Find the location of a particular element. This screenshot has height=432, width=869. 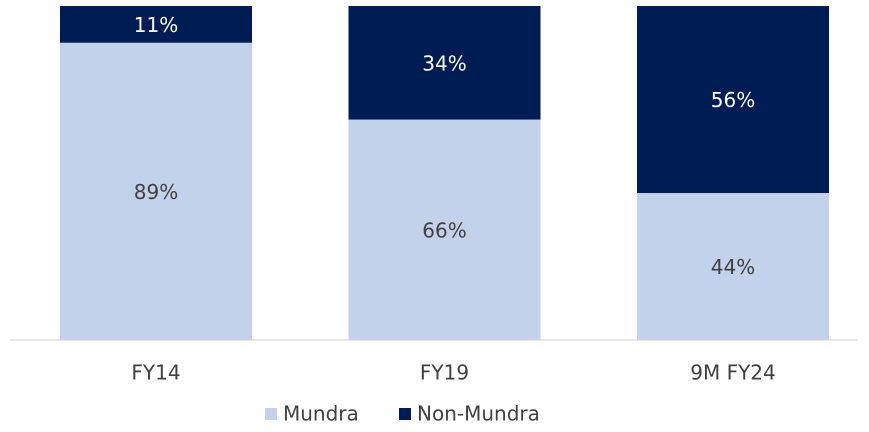

data-label: 44% is located at coordinates (733, 267).